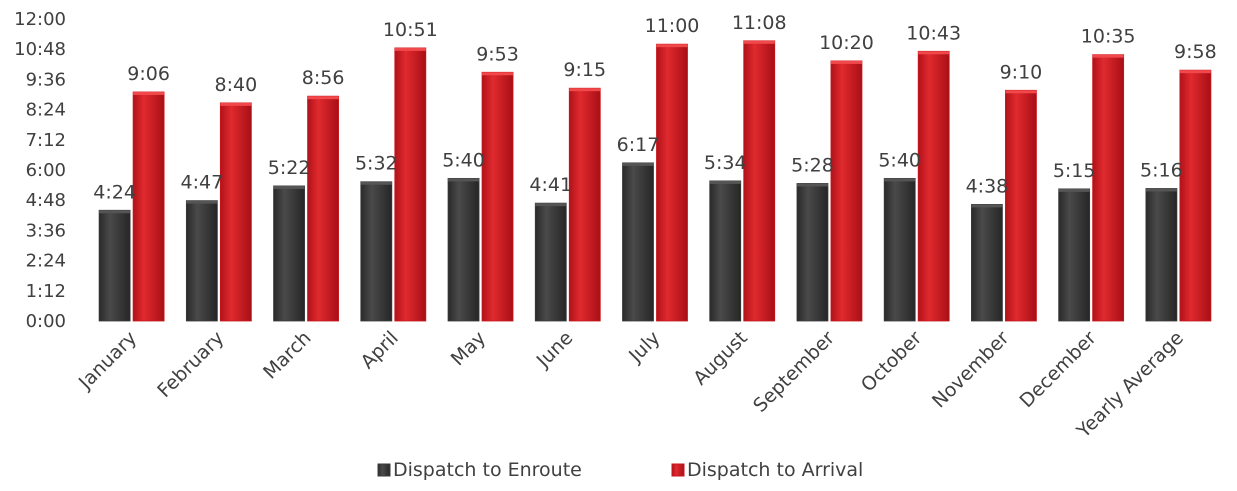  I want to click on y-tick-label: 6:00, so click(46, 170).